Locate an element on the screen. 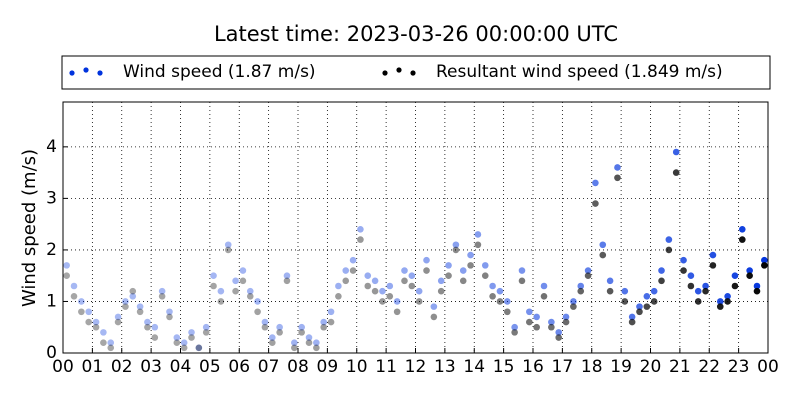 This screenshot has width=800, height=400. y-tick-label: 2 is located at coordinates (51, 250).